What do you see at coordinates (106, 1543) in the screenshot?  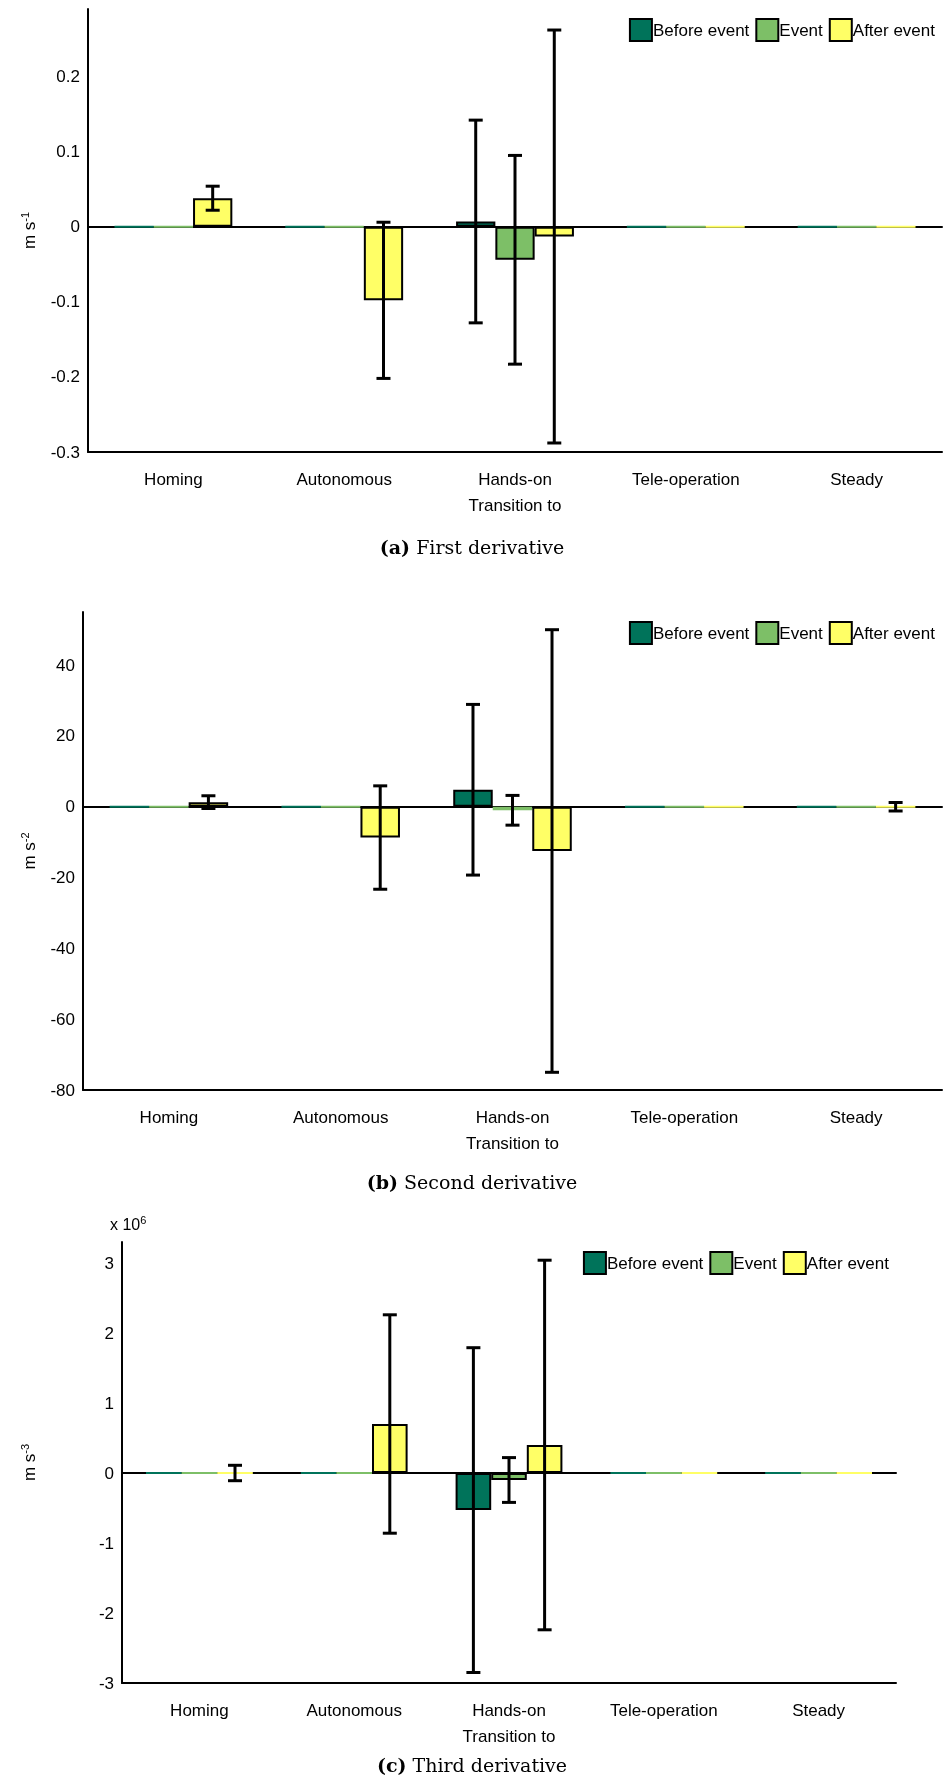 I see `y-tick-label: -1` at bounding box center [106, 1543].